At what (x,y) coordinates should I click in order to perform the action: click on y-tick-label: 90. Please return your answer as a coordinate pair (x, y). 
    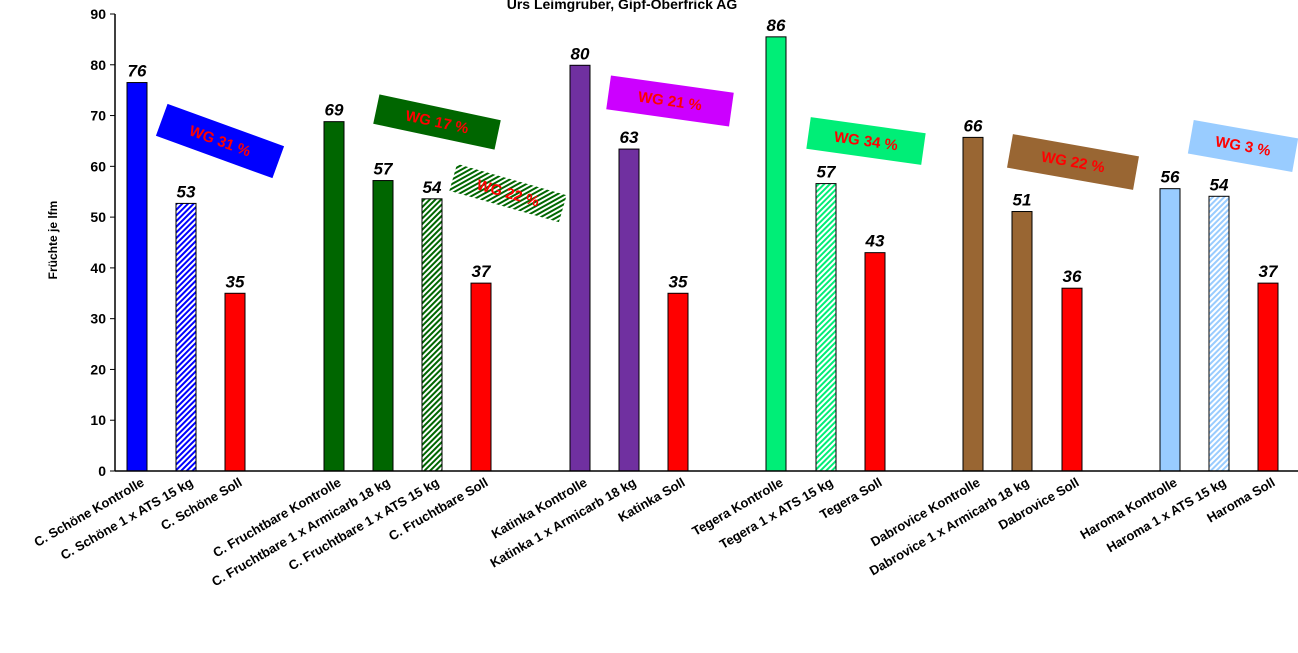
    Looking at the image, I should click on (98, 14).